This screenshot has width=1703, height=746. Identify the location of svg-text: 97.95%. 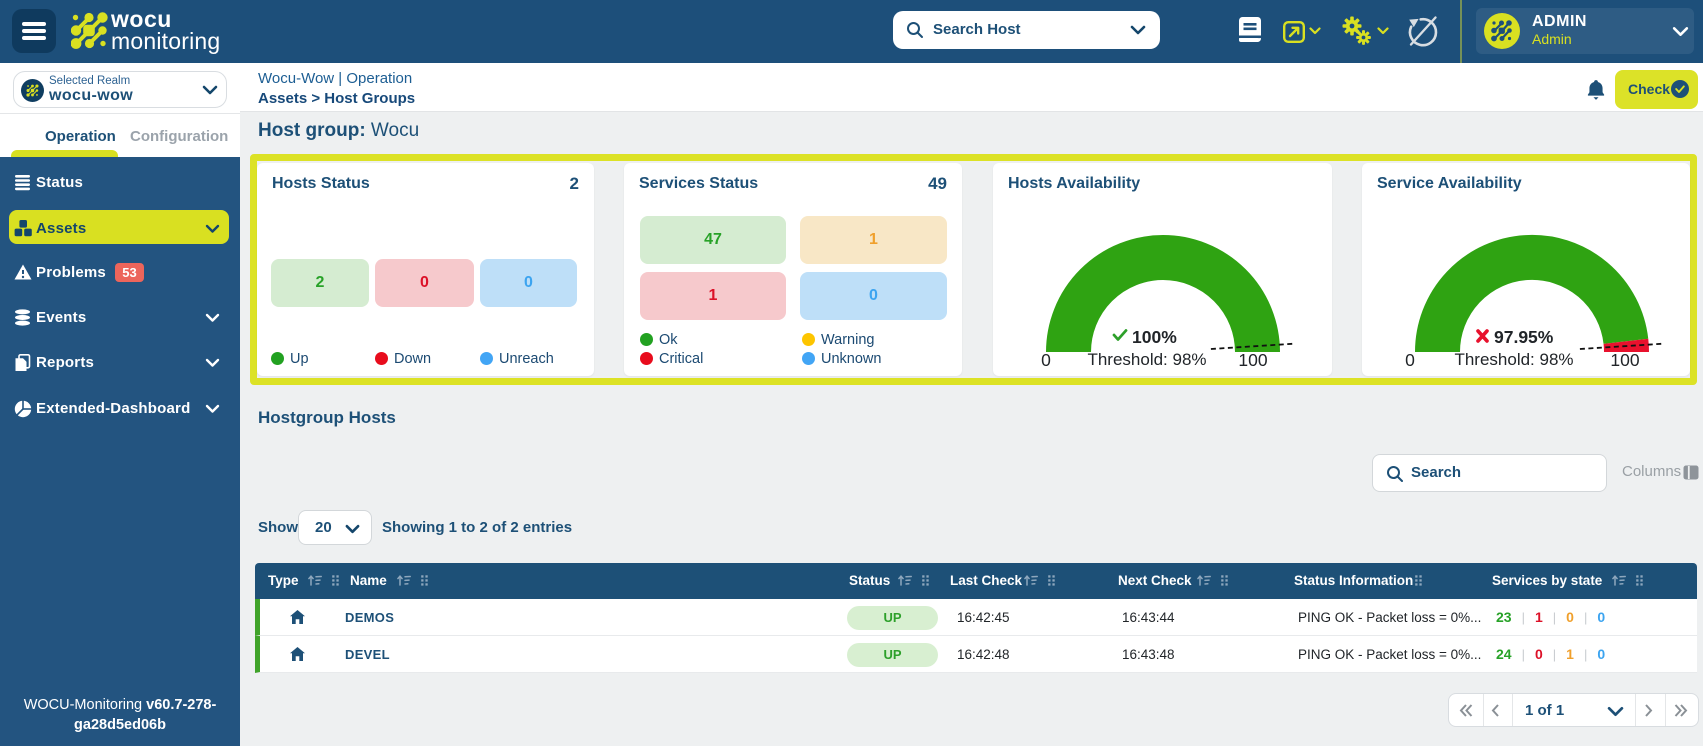
(1524, 337).